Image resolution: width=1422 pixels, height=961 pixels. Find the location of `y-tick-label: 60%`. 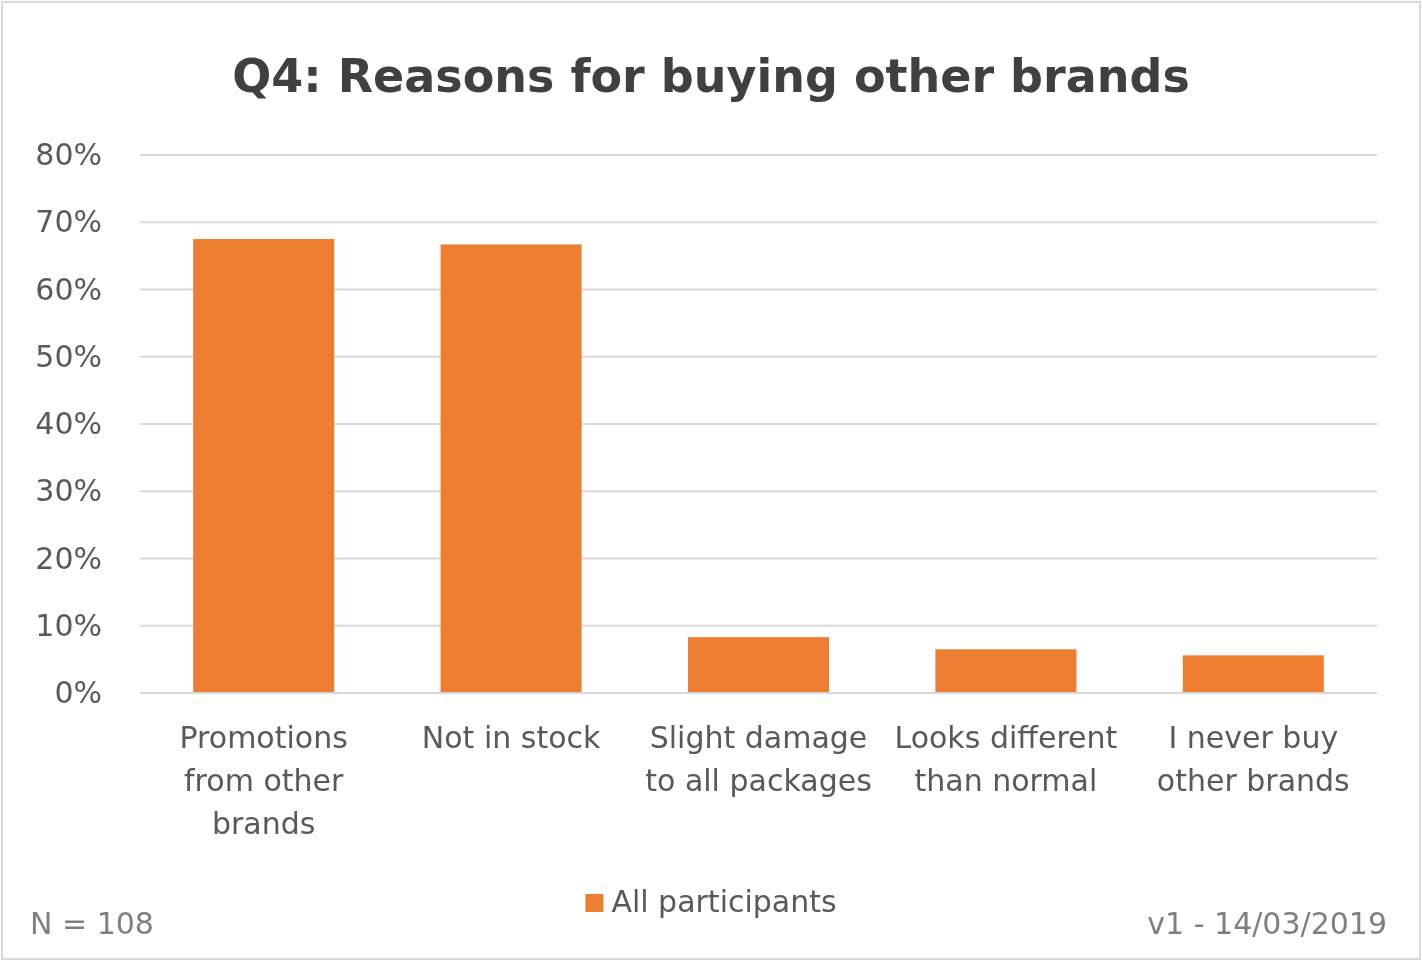

y-tick-label: 60% is located at coordinates (68, 289).